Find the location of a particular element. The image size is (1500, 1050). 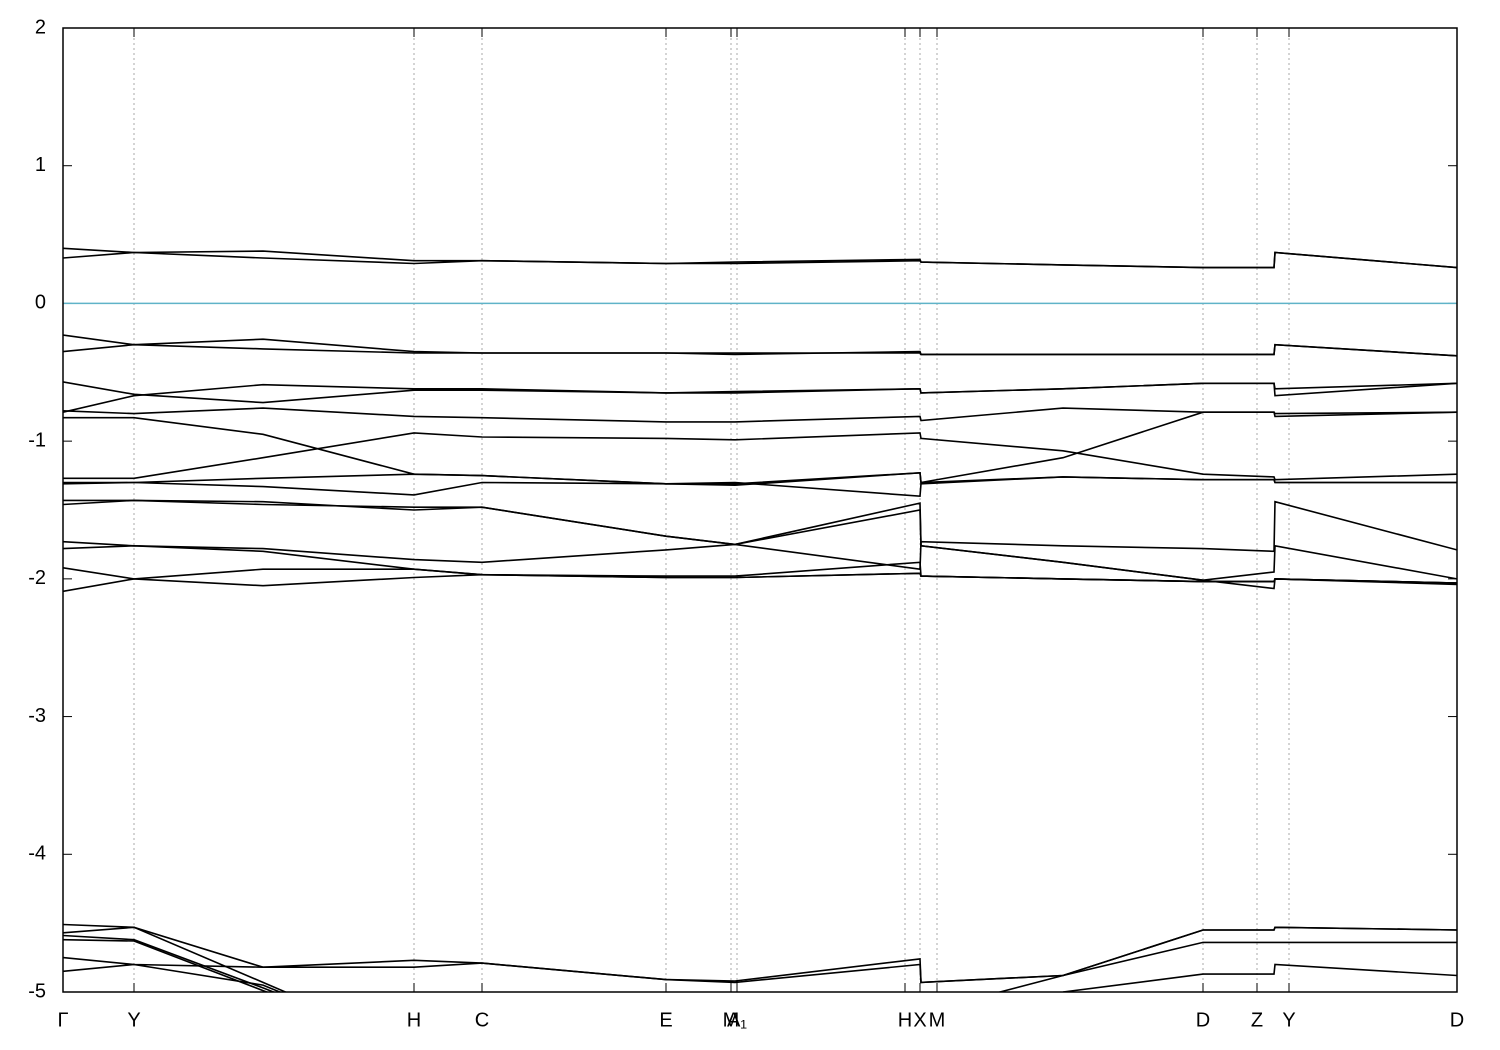

y-tick-label: -1 is located at coordinates (37, 440).